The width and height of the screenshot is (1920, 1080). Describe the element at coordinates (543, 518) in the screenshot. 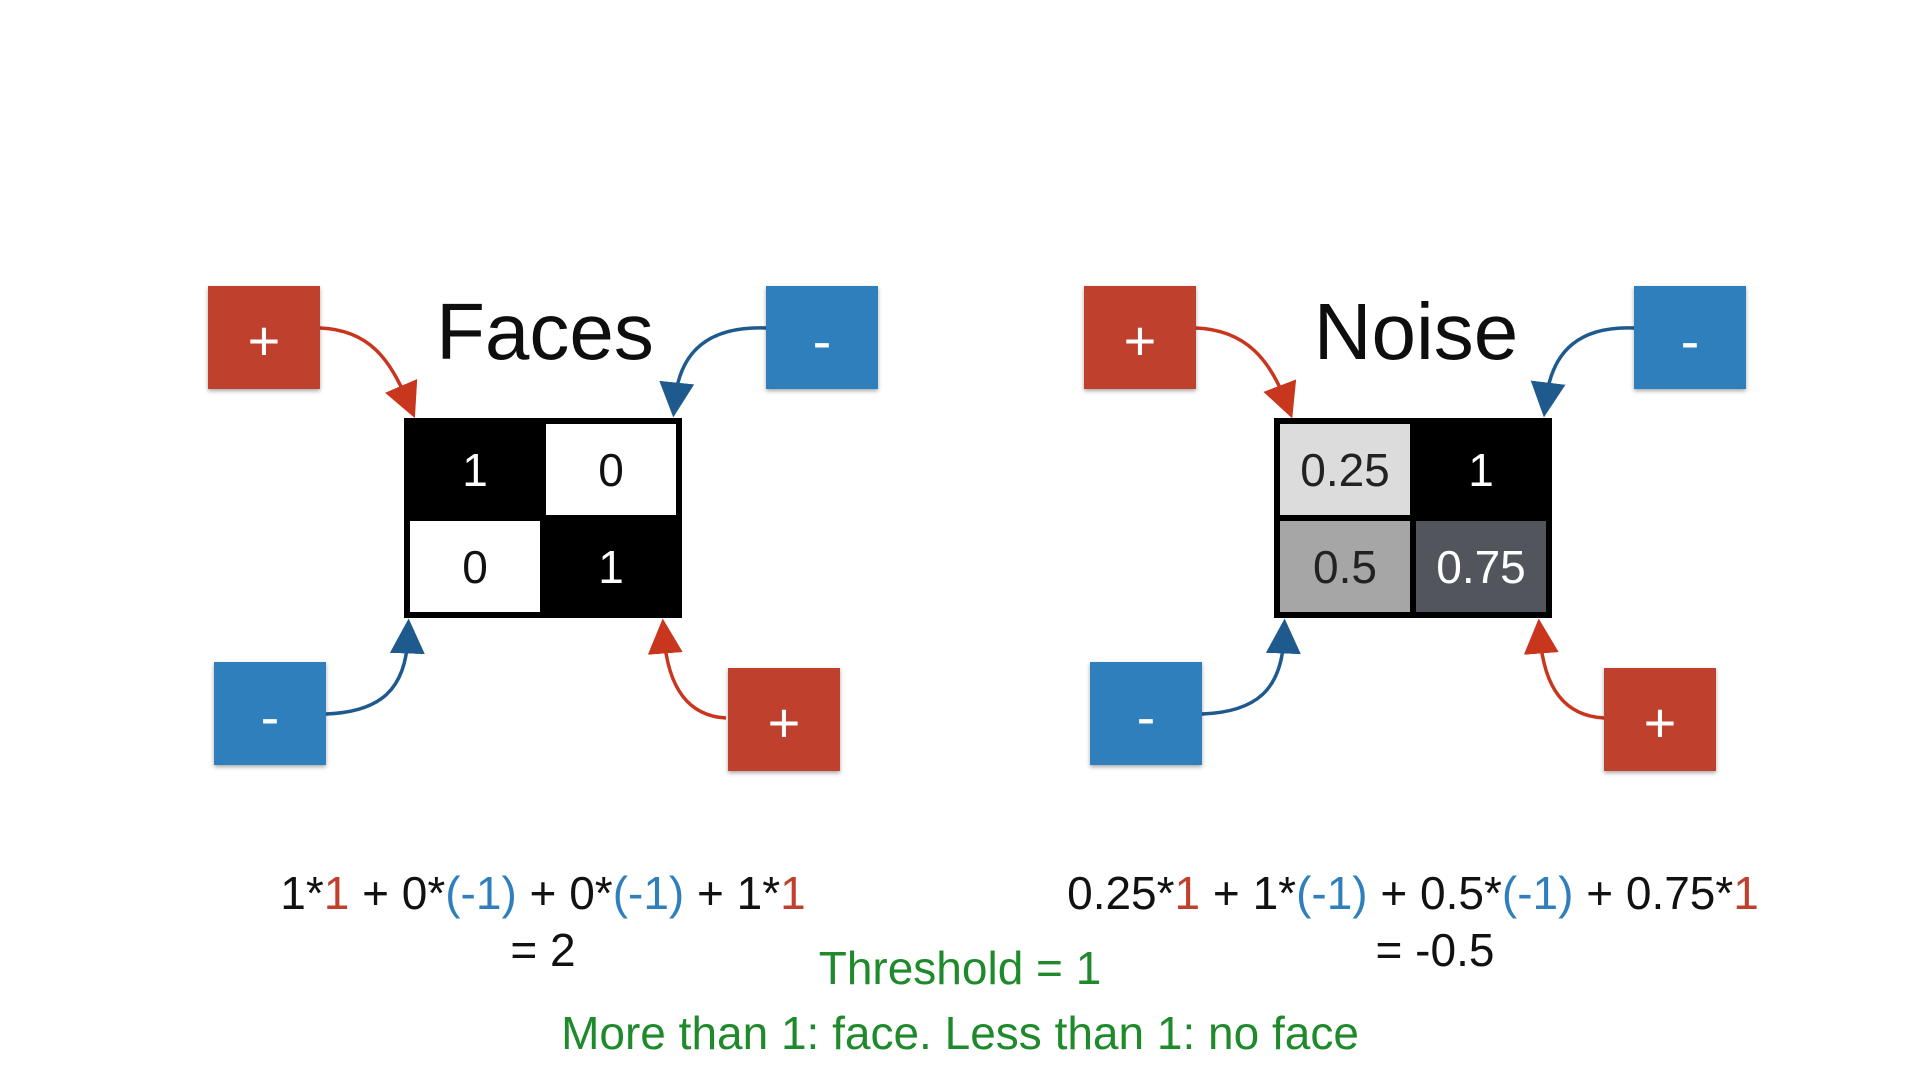

I see `faces-pixel-grid: 1 0 0 1` at that location.